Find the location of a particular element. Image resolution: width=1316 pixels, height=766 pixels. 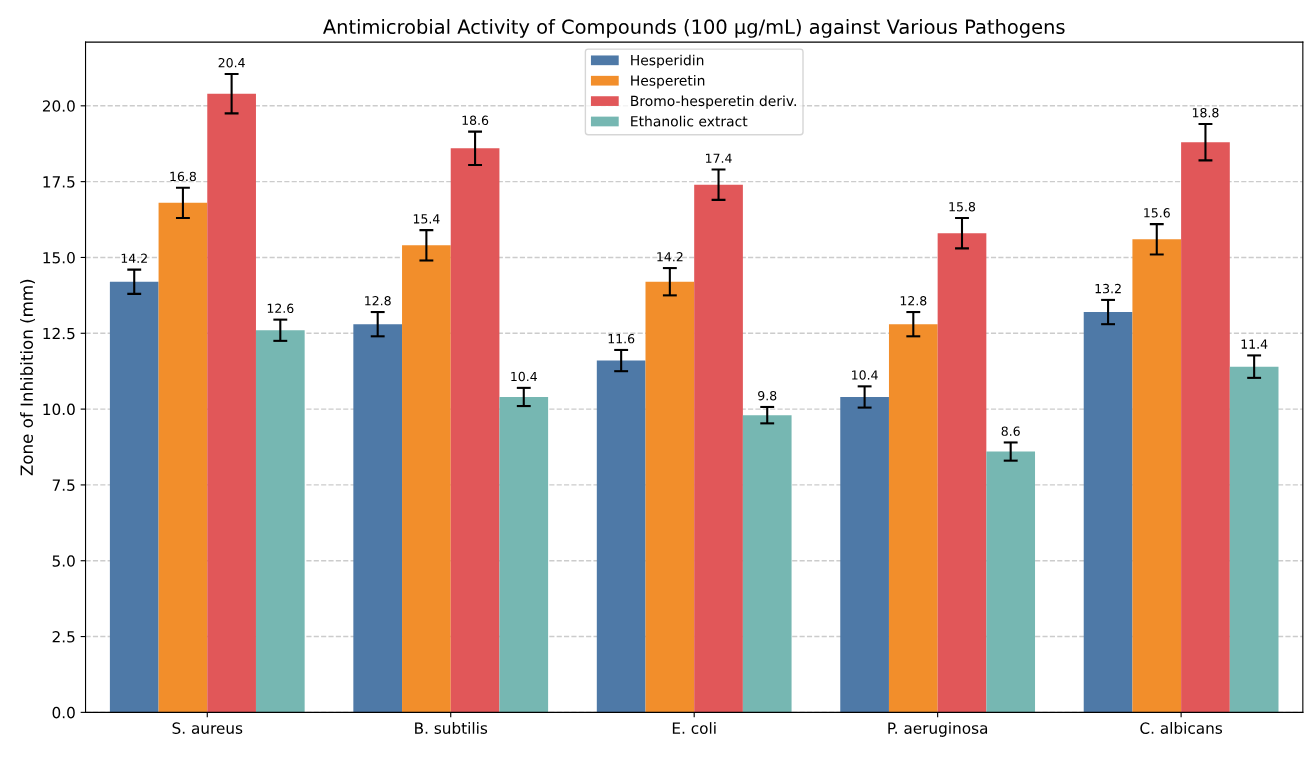

data-label: 11.6 is located at coordinates (621, 338).